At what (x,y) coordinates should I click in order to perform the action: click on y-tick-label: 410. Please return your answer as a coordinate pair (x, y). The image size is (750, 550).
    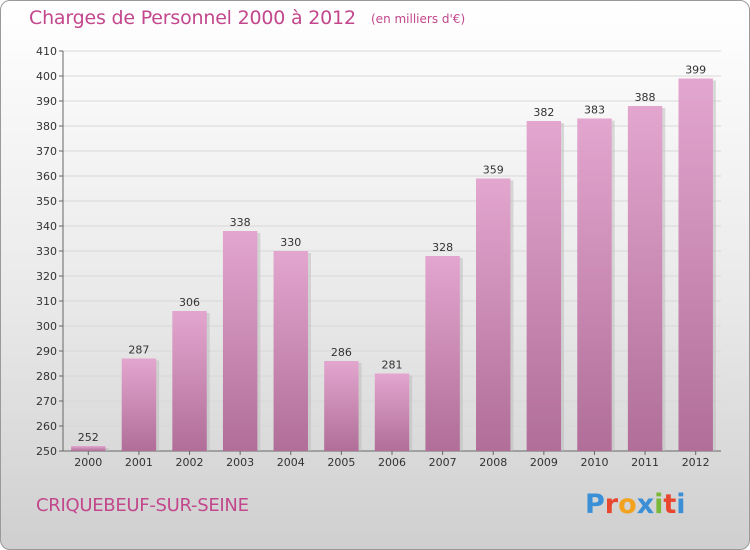
    Looking at the image, I should click on (46, 51).